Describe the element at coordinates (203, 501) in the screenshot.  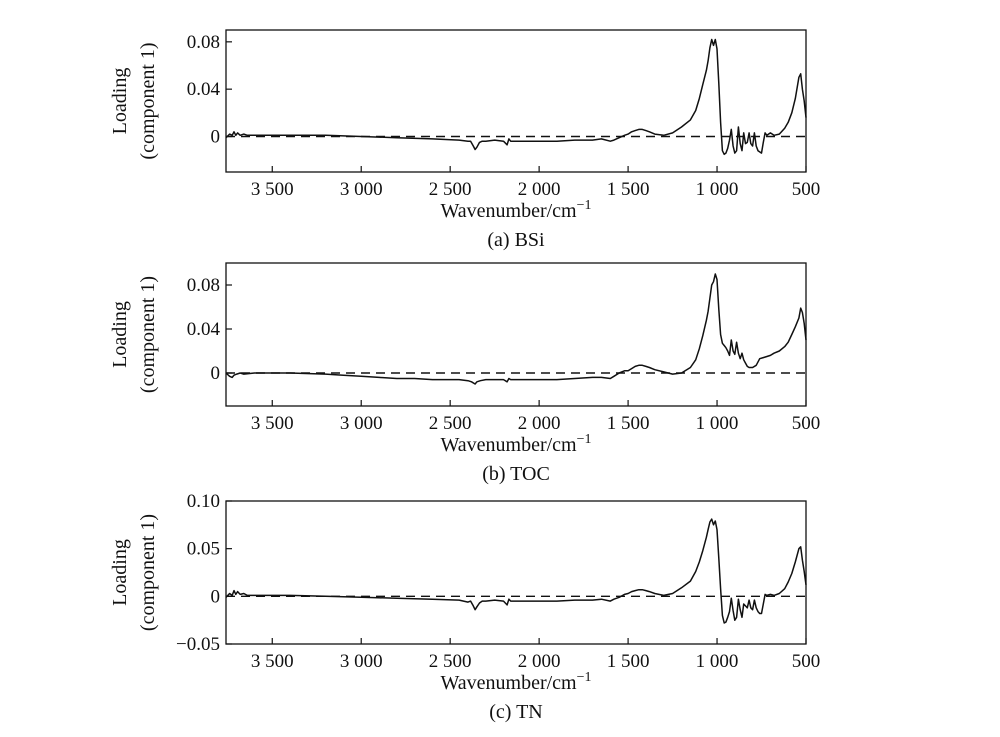
I see `y-tick-label: 0.10` at that location.